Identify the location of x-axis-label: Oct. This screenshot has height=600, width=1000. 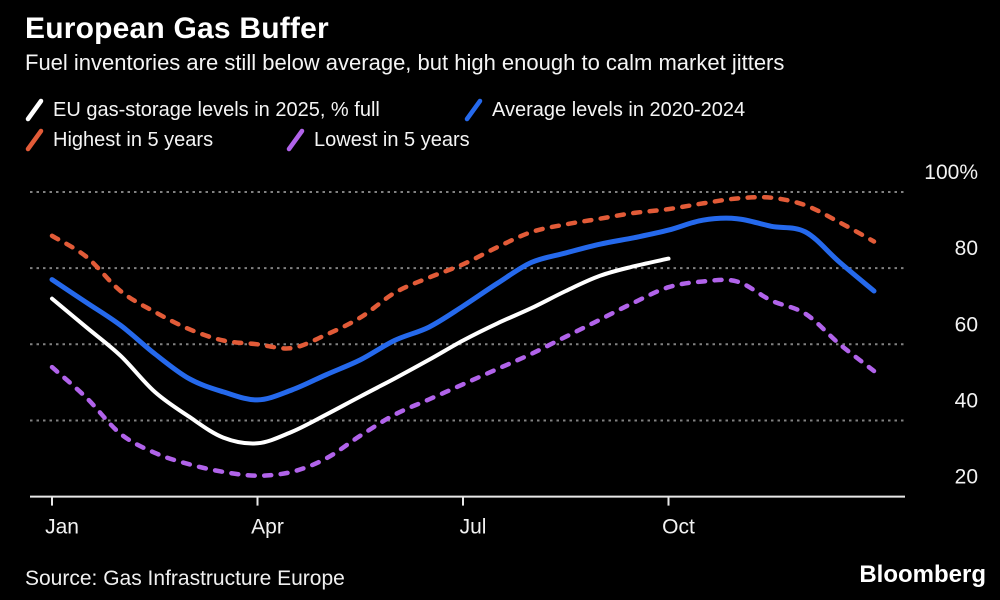
(678, 527).